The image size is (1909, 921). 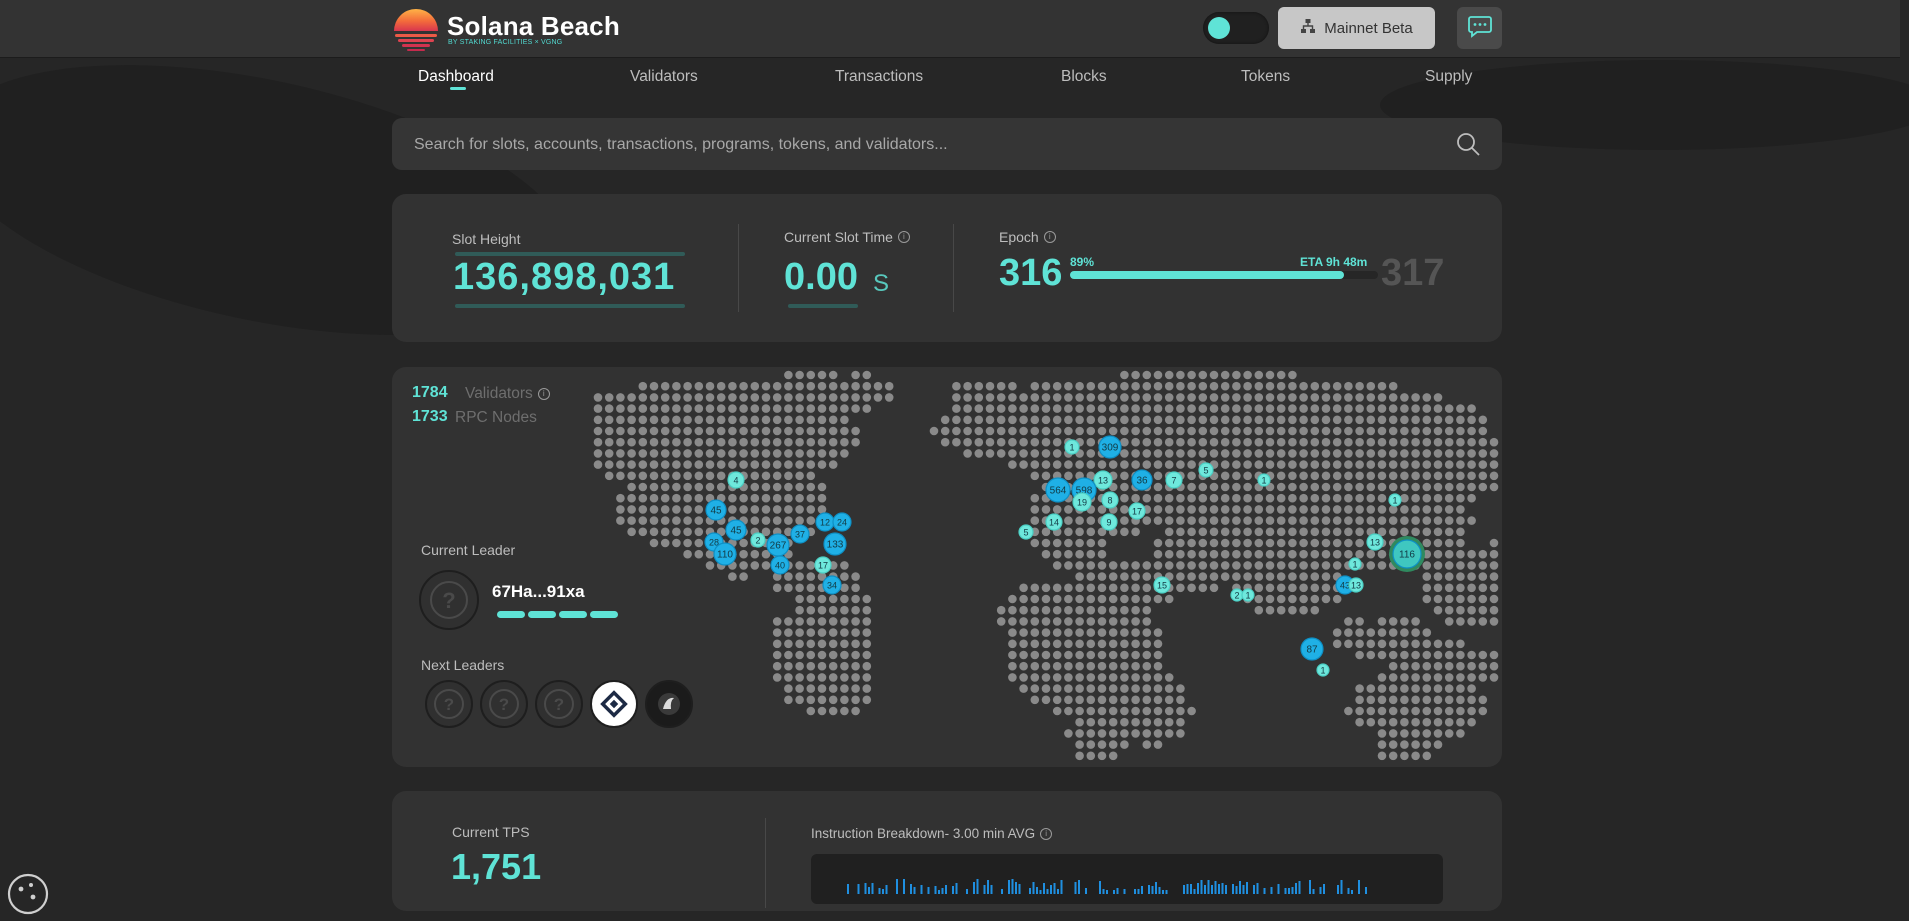 I want to click on chat-button, so click(x=1479, y=28).